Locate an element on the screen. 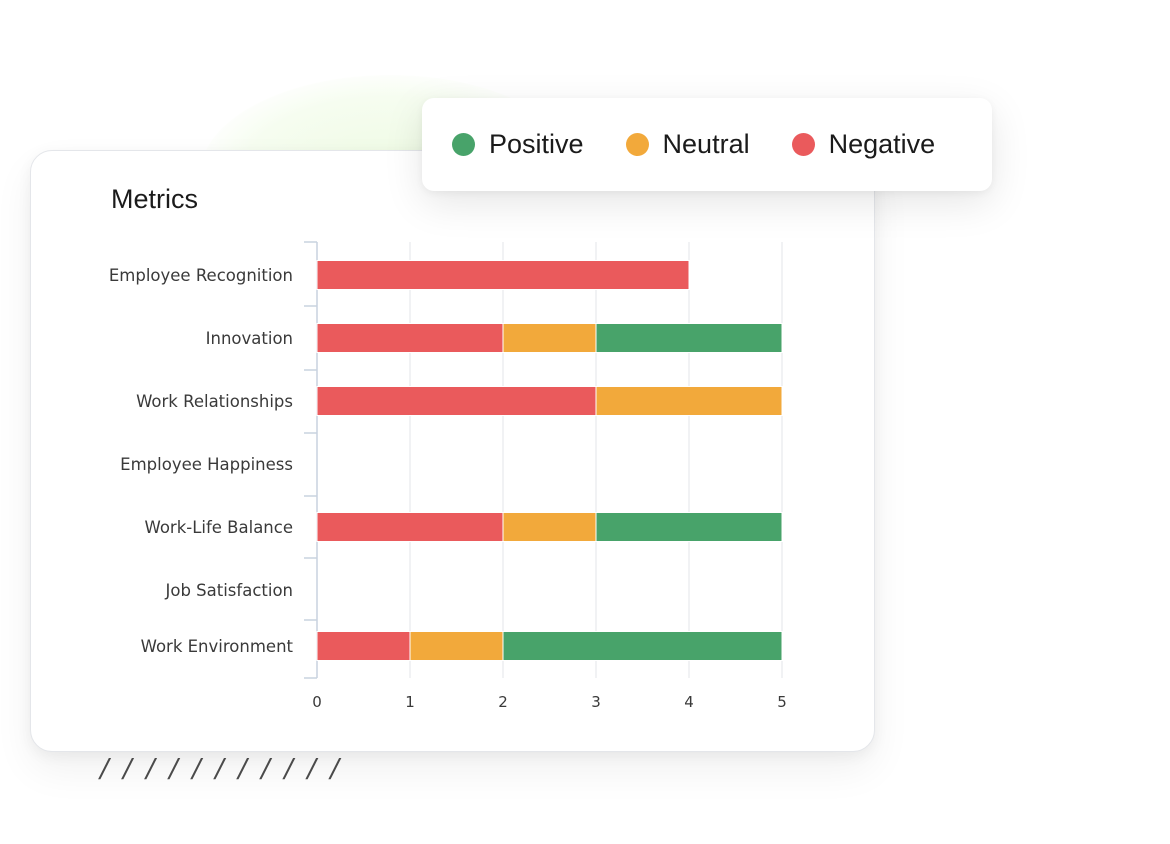  x-tick-label: 0 is located at coordinates (317, 702).